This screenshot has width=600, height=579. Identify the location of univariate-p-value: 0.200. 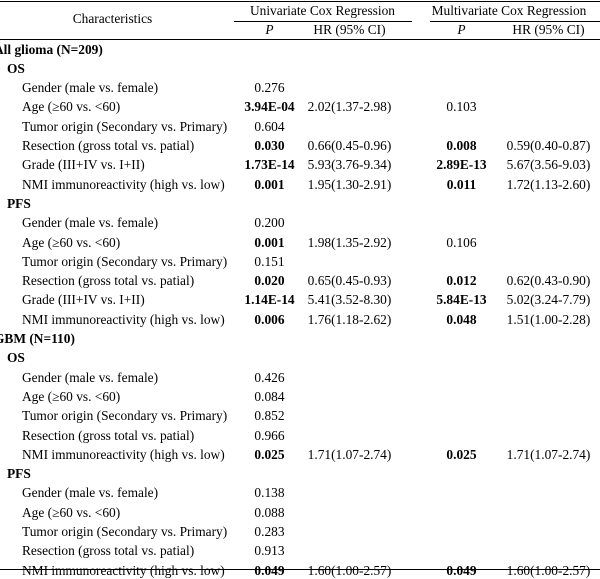
(269, 223).